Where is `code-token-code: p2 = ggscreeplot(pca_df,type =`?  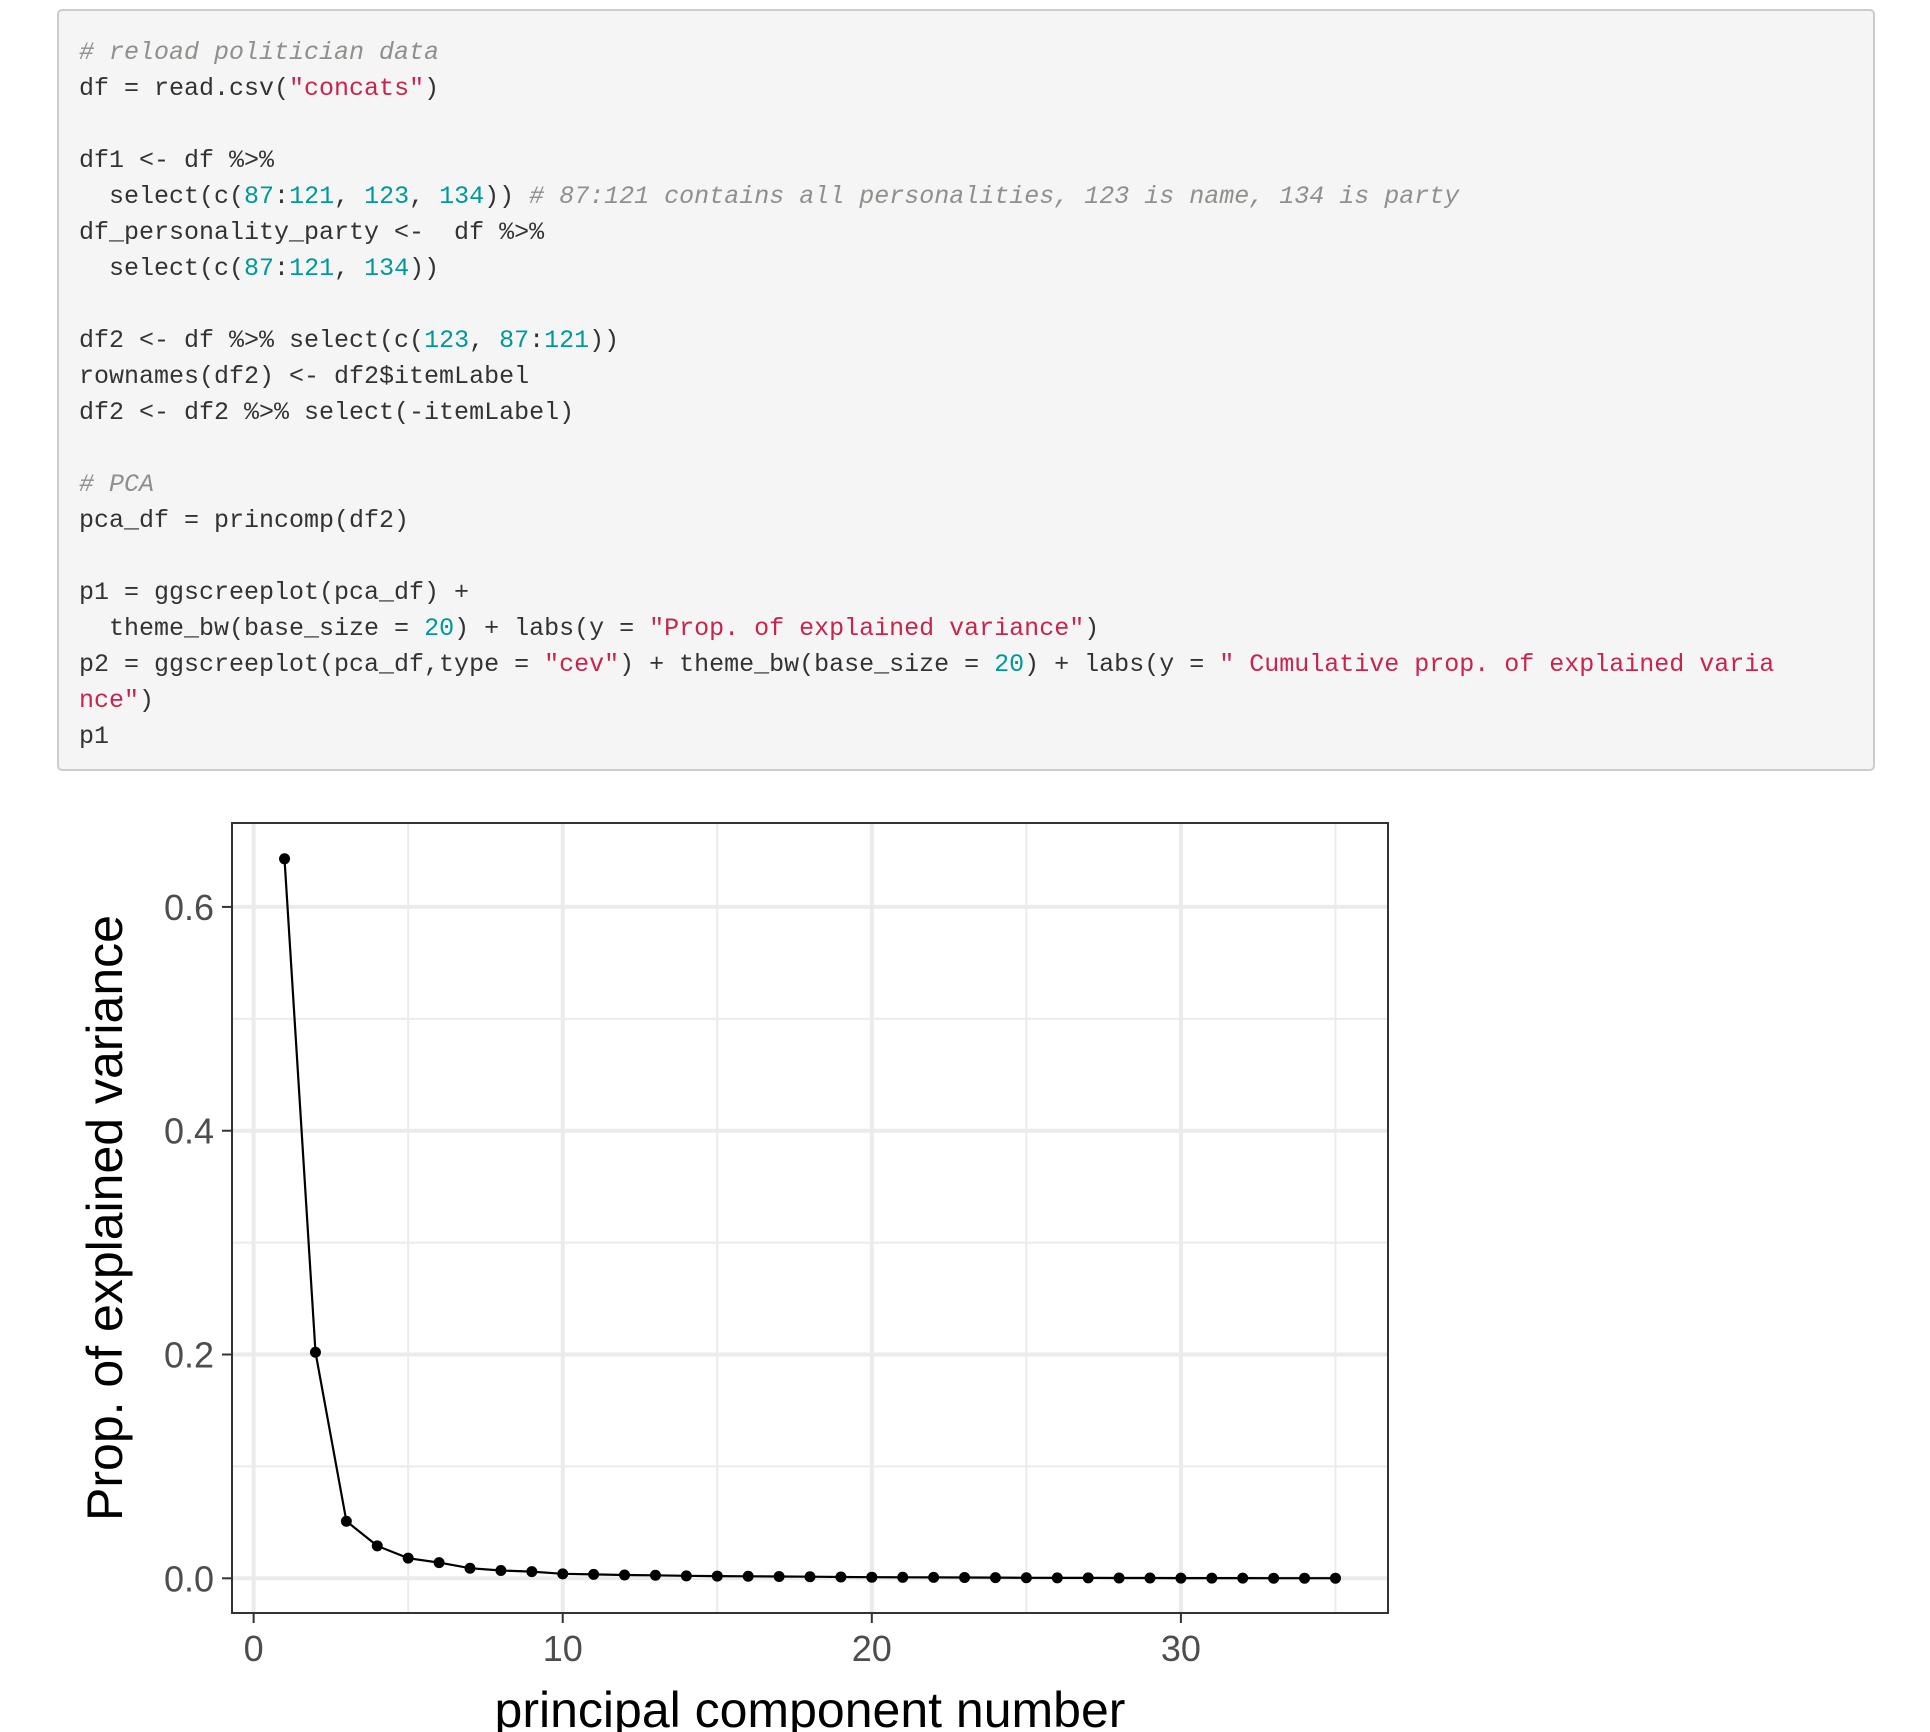 code-token-code: p2 = ggscreeplot(pca_df,type = is located at coordinates (312, 664).